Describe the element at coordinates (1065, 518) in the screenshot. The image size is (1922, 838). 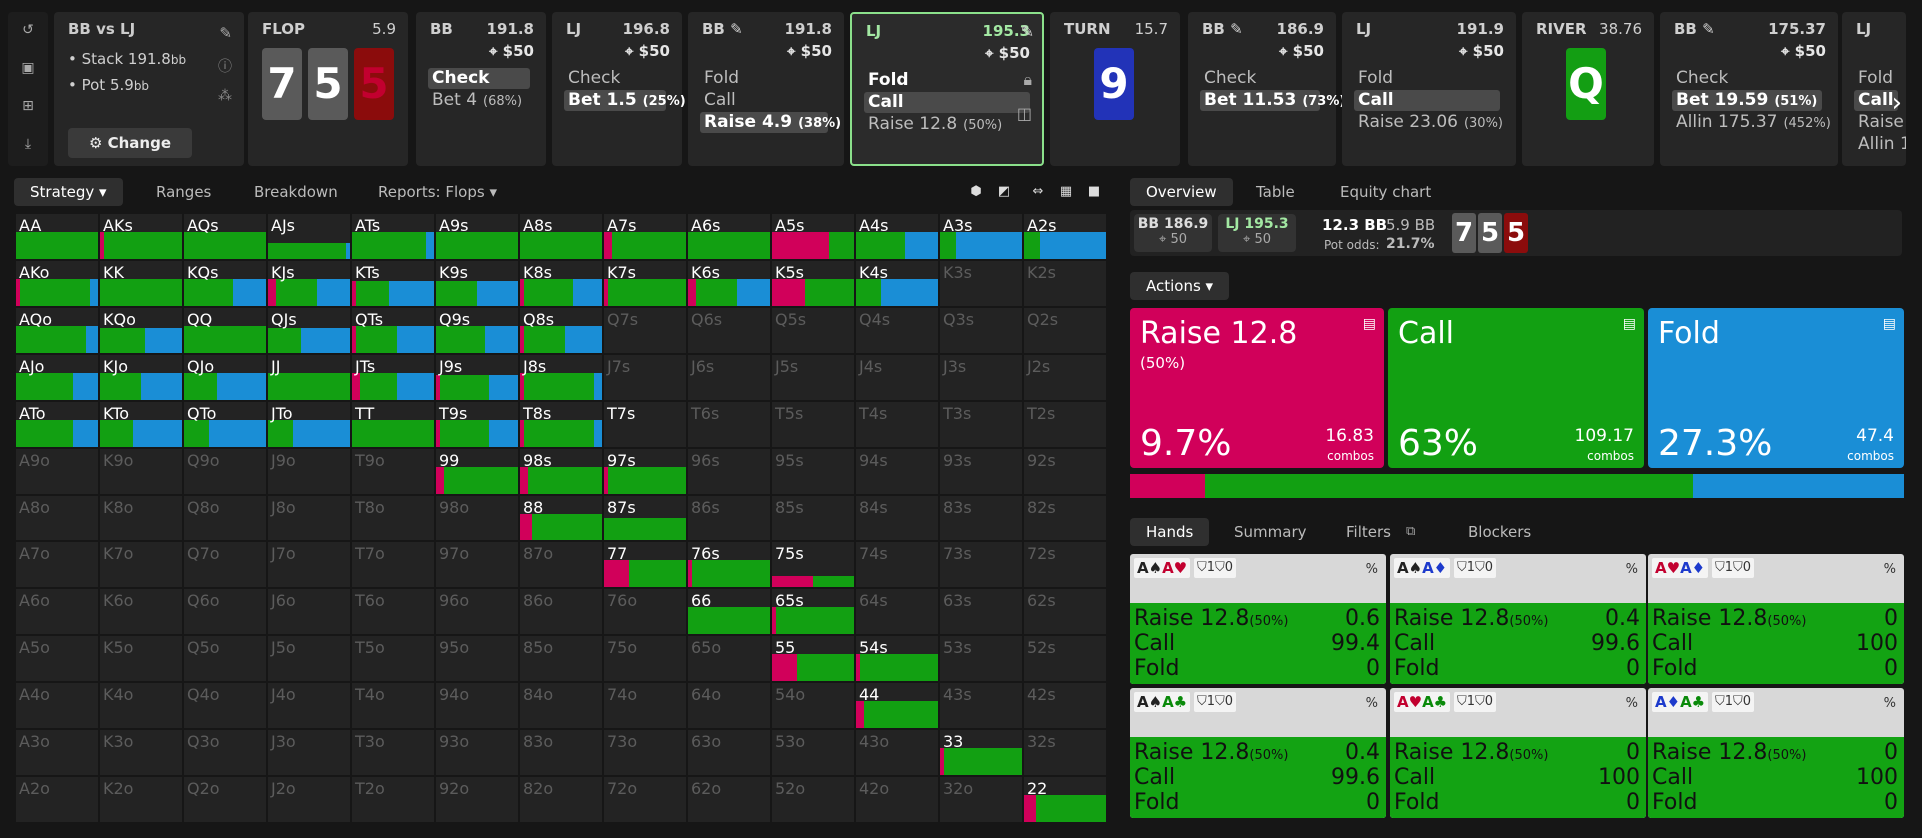
I see `hand-cell: 82s` at that location.